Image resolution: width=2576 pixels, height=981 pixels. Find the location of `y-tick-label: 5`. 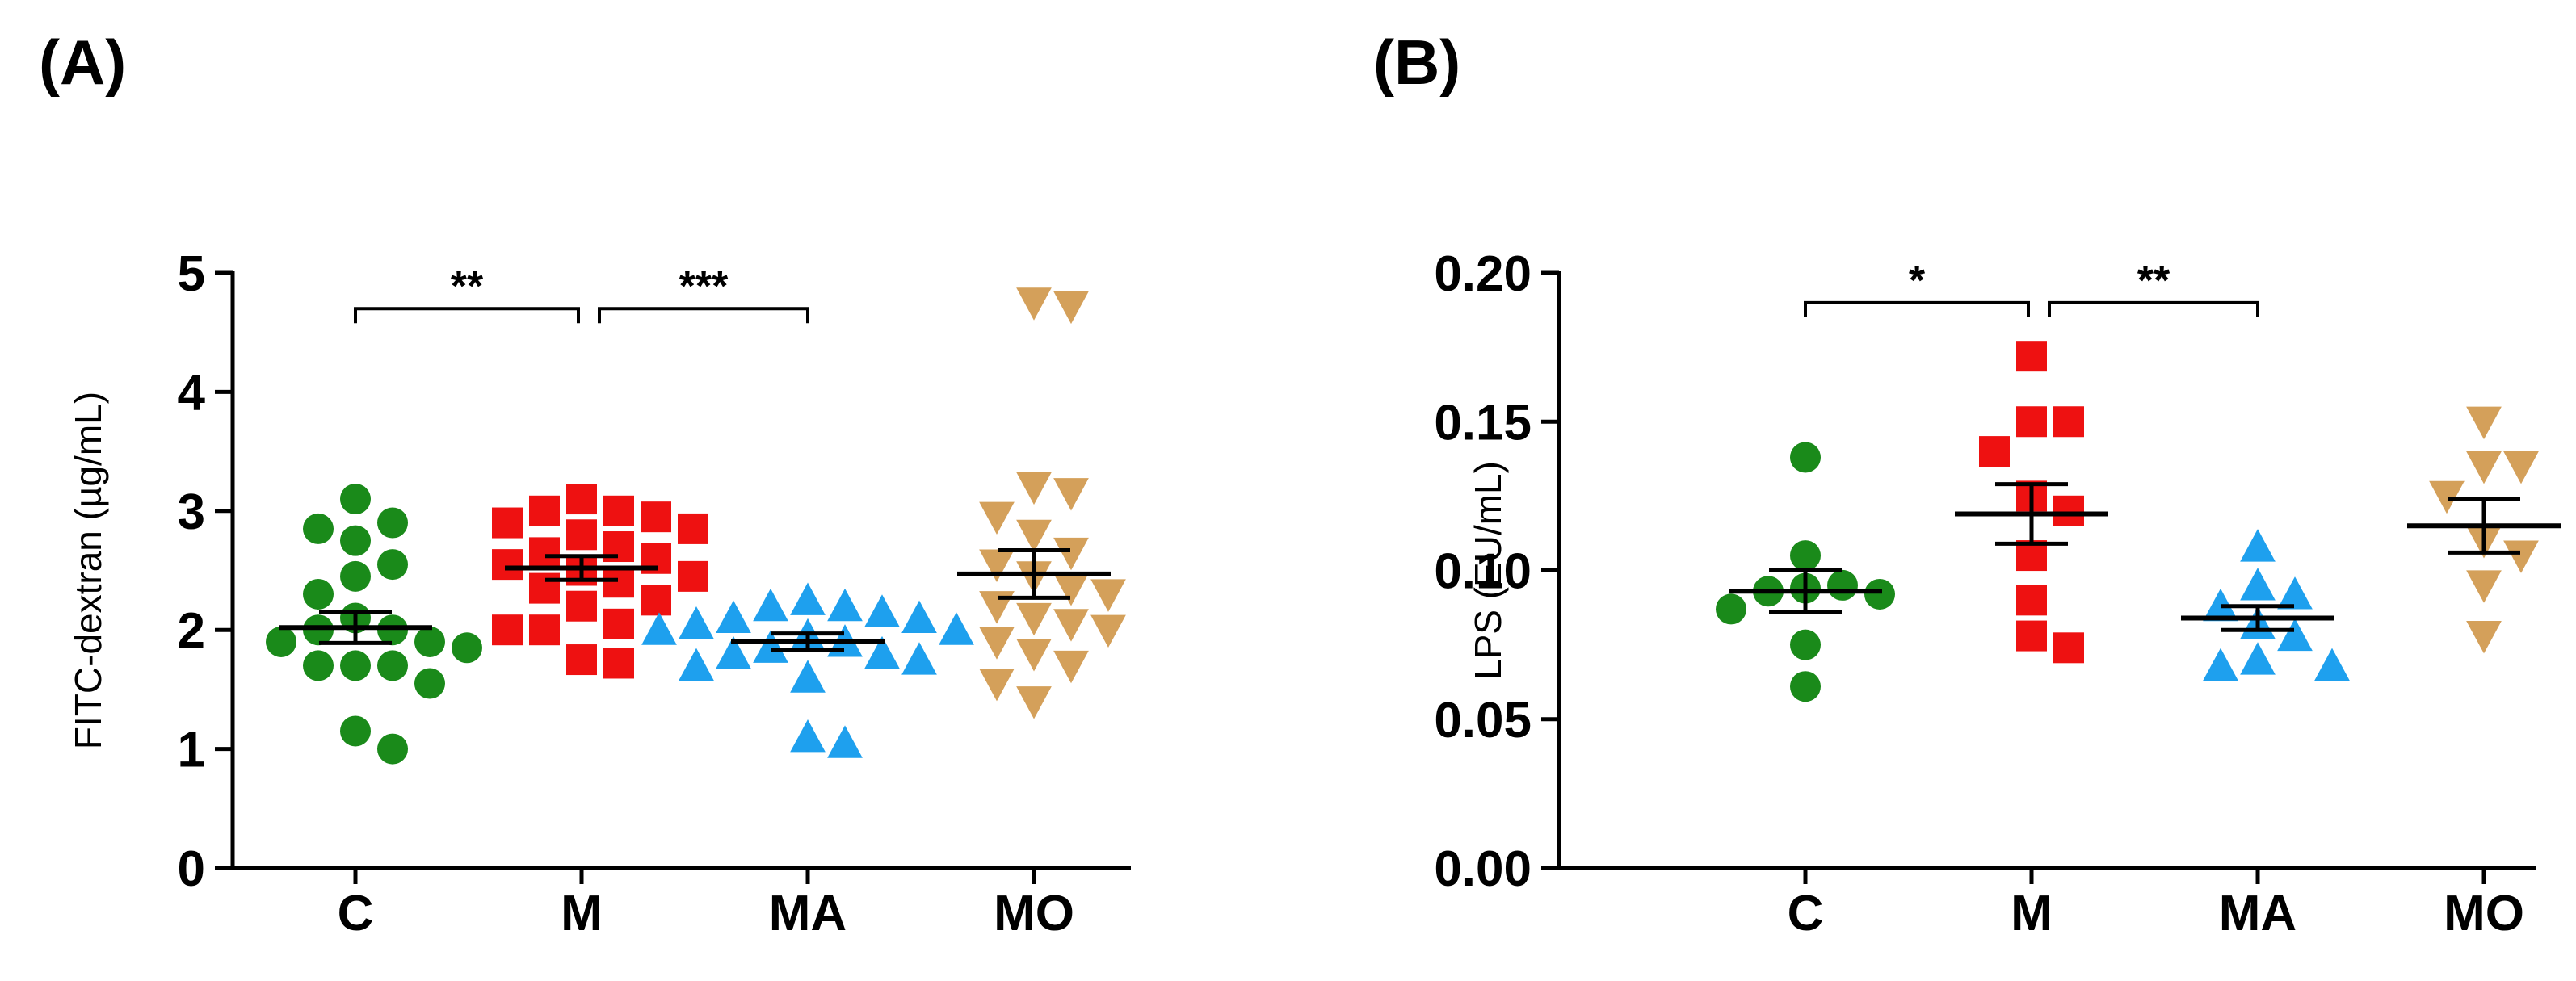

y-tick-label: 5 is located at coordinates (191, 274).